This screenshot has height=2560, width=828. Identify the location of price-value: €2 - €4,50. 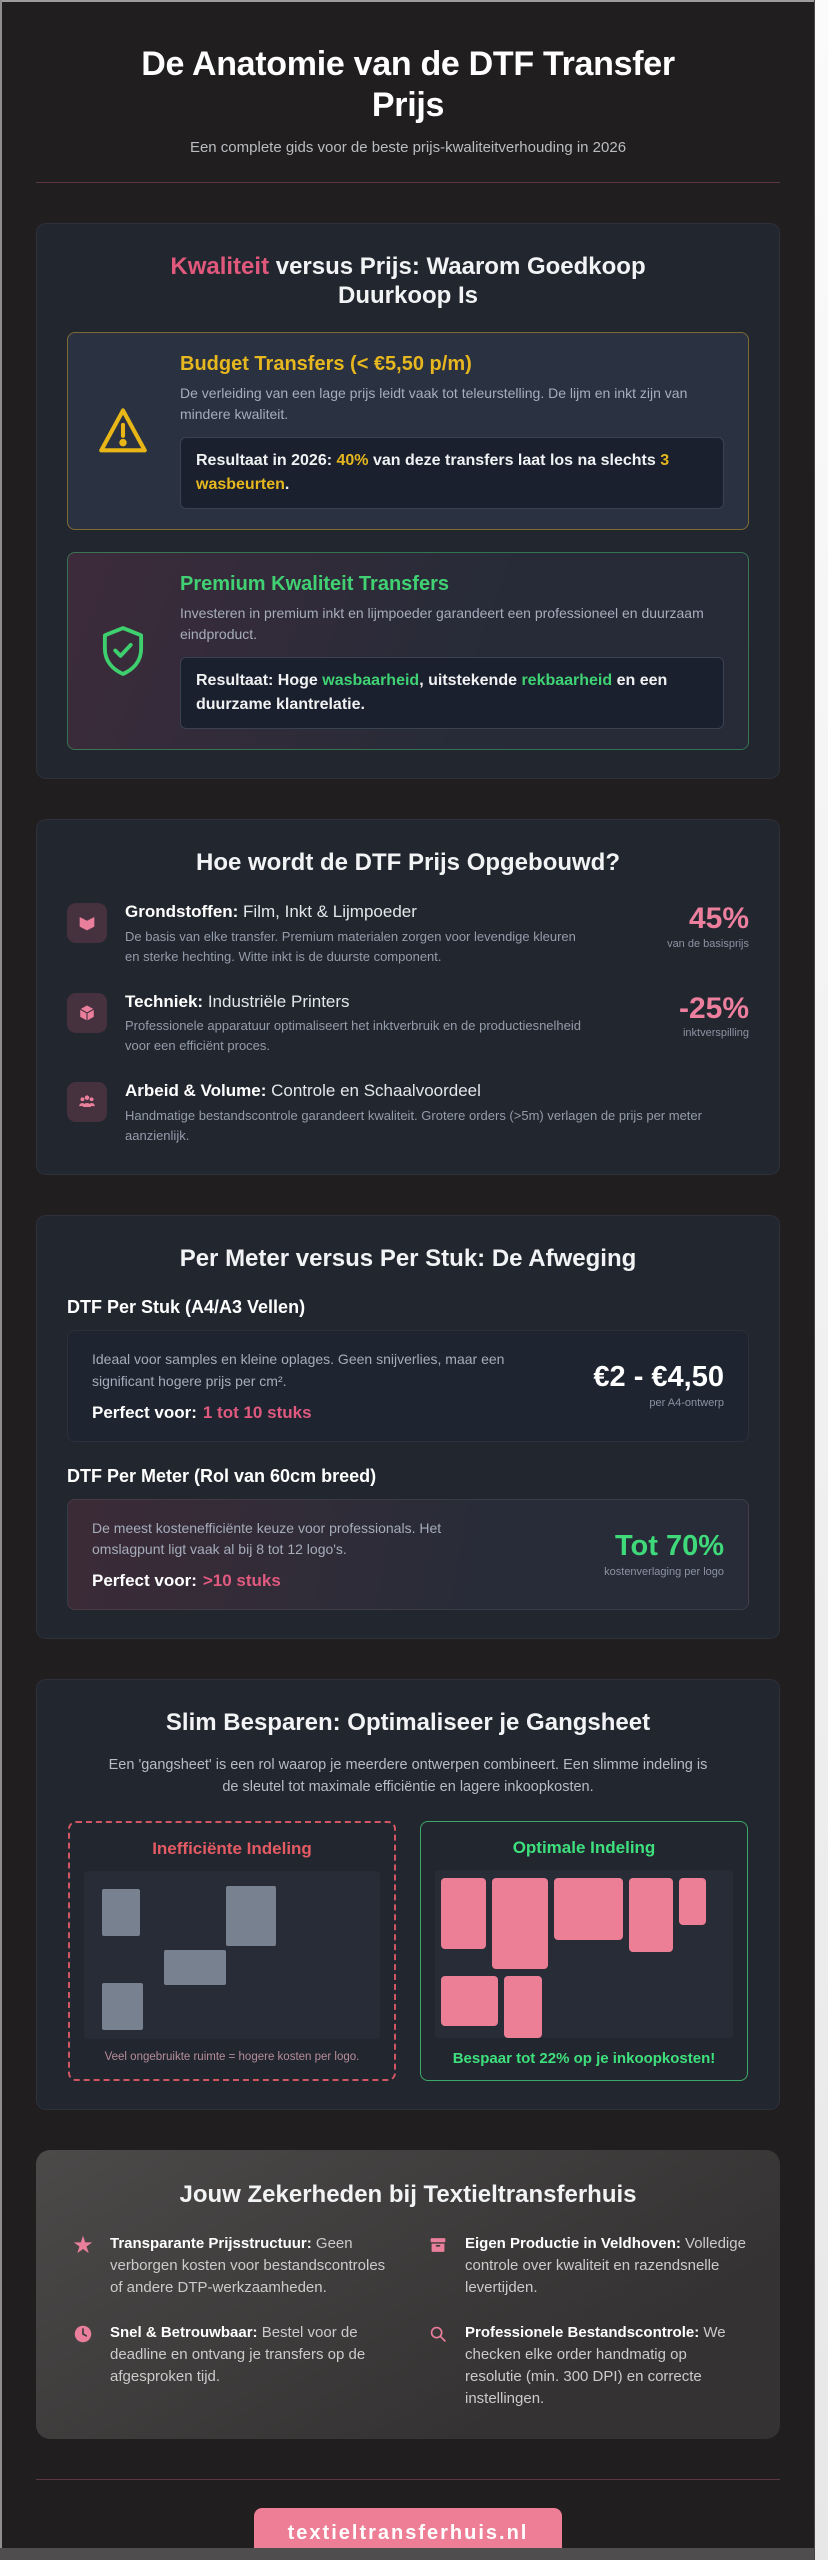
(658, 1377).